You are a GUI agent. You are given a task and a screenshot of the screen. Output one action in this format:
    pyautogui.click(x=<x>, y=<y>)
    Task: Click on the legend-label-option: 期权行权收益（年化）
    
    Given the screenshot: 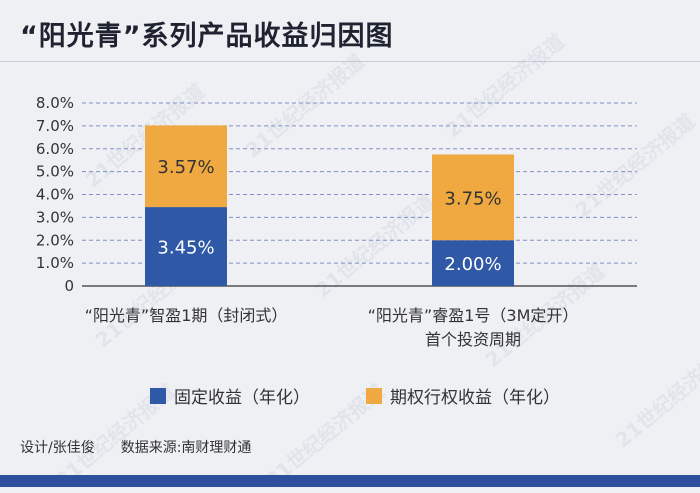 What is the action you would take?
    pyautogui.click(x=475, y=398)
    